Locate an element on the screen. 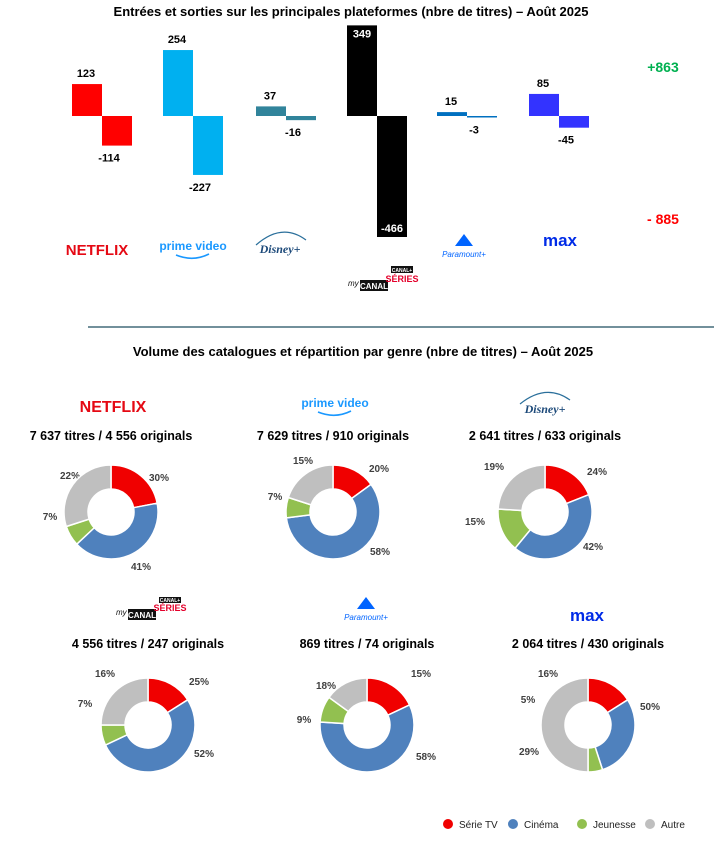 This screenshot has width=716, height=843. donut-2-label-2: 15% is located at coordinates (475, 522).